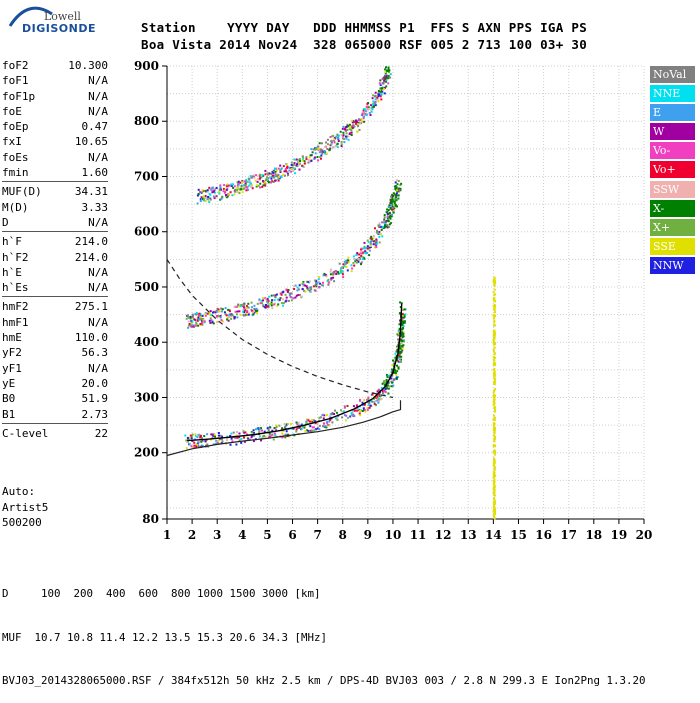 The image size is (700, 703). I want to click on param-row-mufd: MUF(D) 34.31, so click(55, 191).